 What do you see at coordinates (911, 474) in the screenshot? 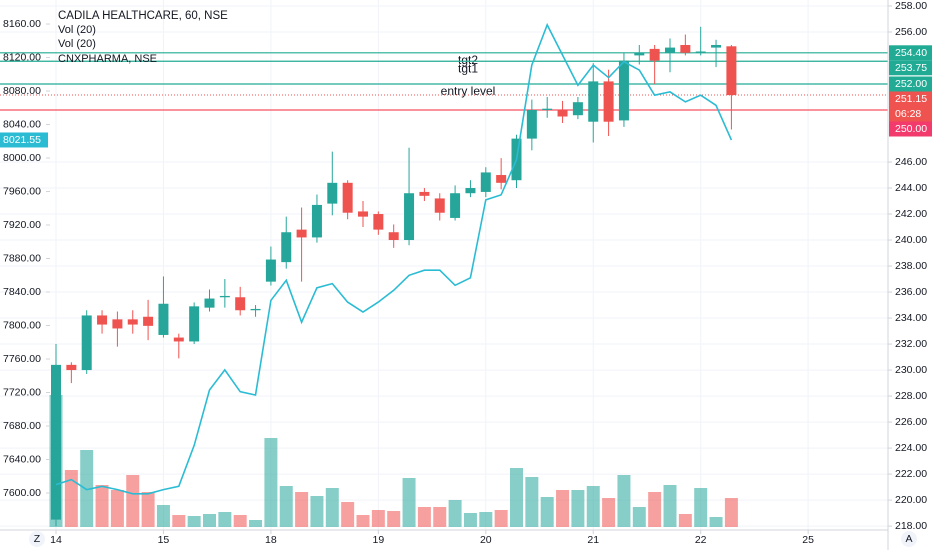
I see `y2-tick-label: 222.00` at bounding box center [911, 474].